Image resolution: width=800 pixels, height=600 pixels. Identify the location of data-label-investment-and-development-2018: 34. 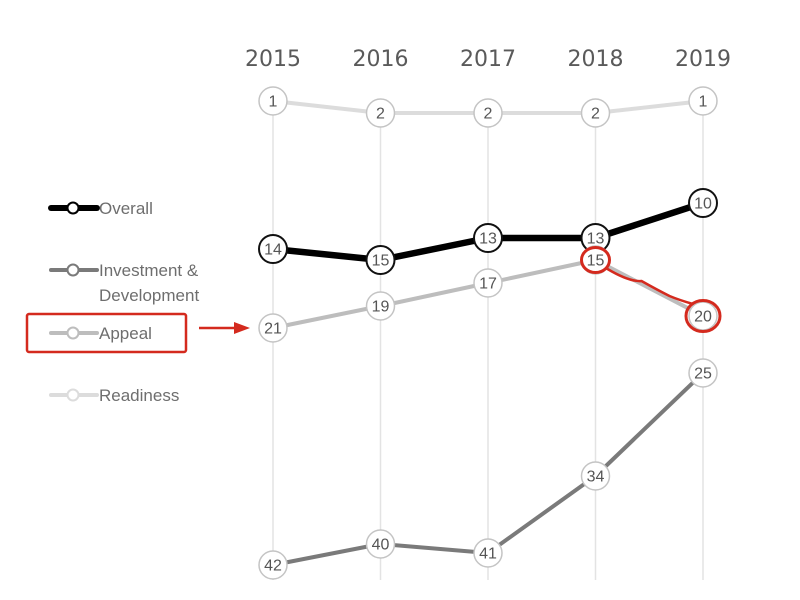
(596, 477).